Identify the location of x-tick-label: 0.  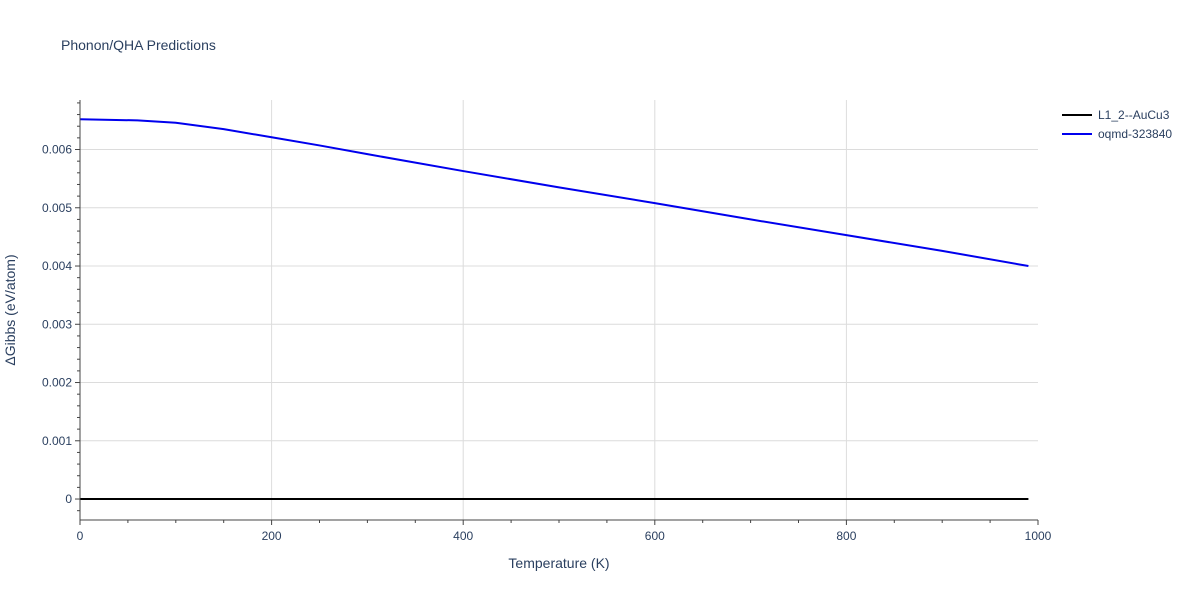
(80, 536).